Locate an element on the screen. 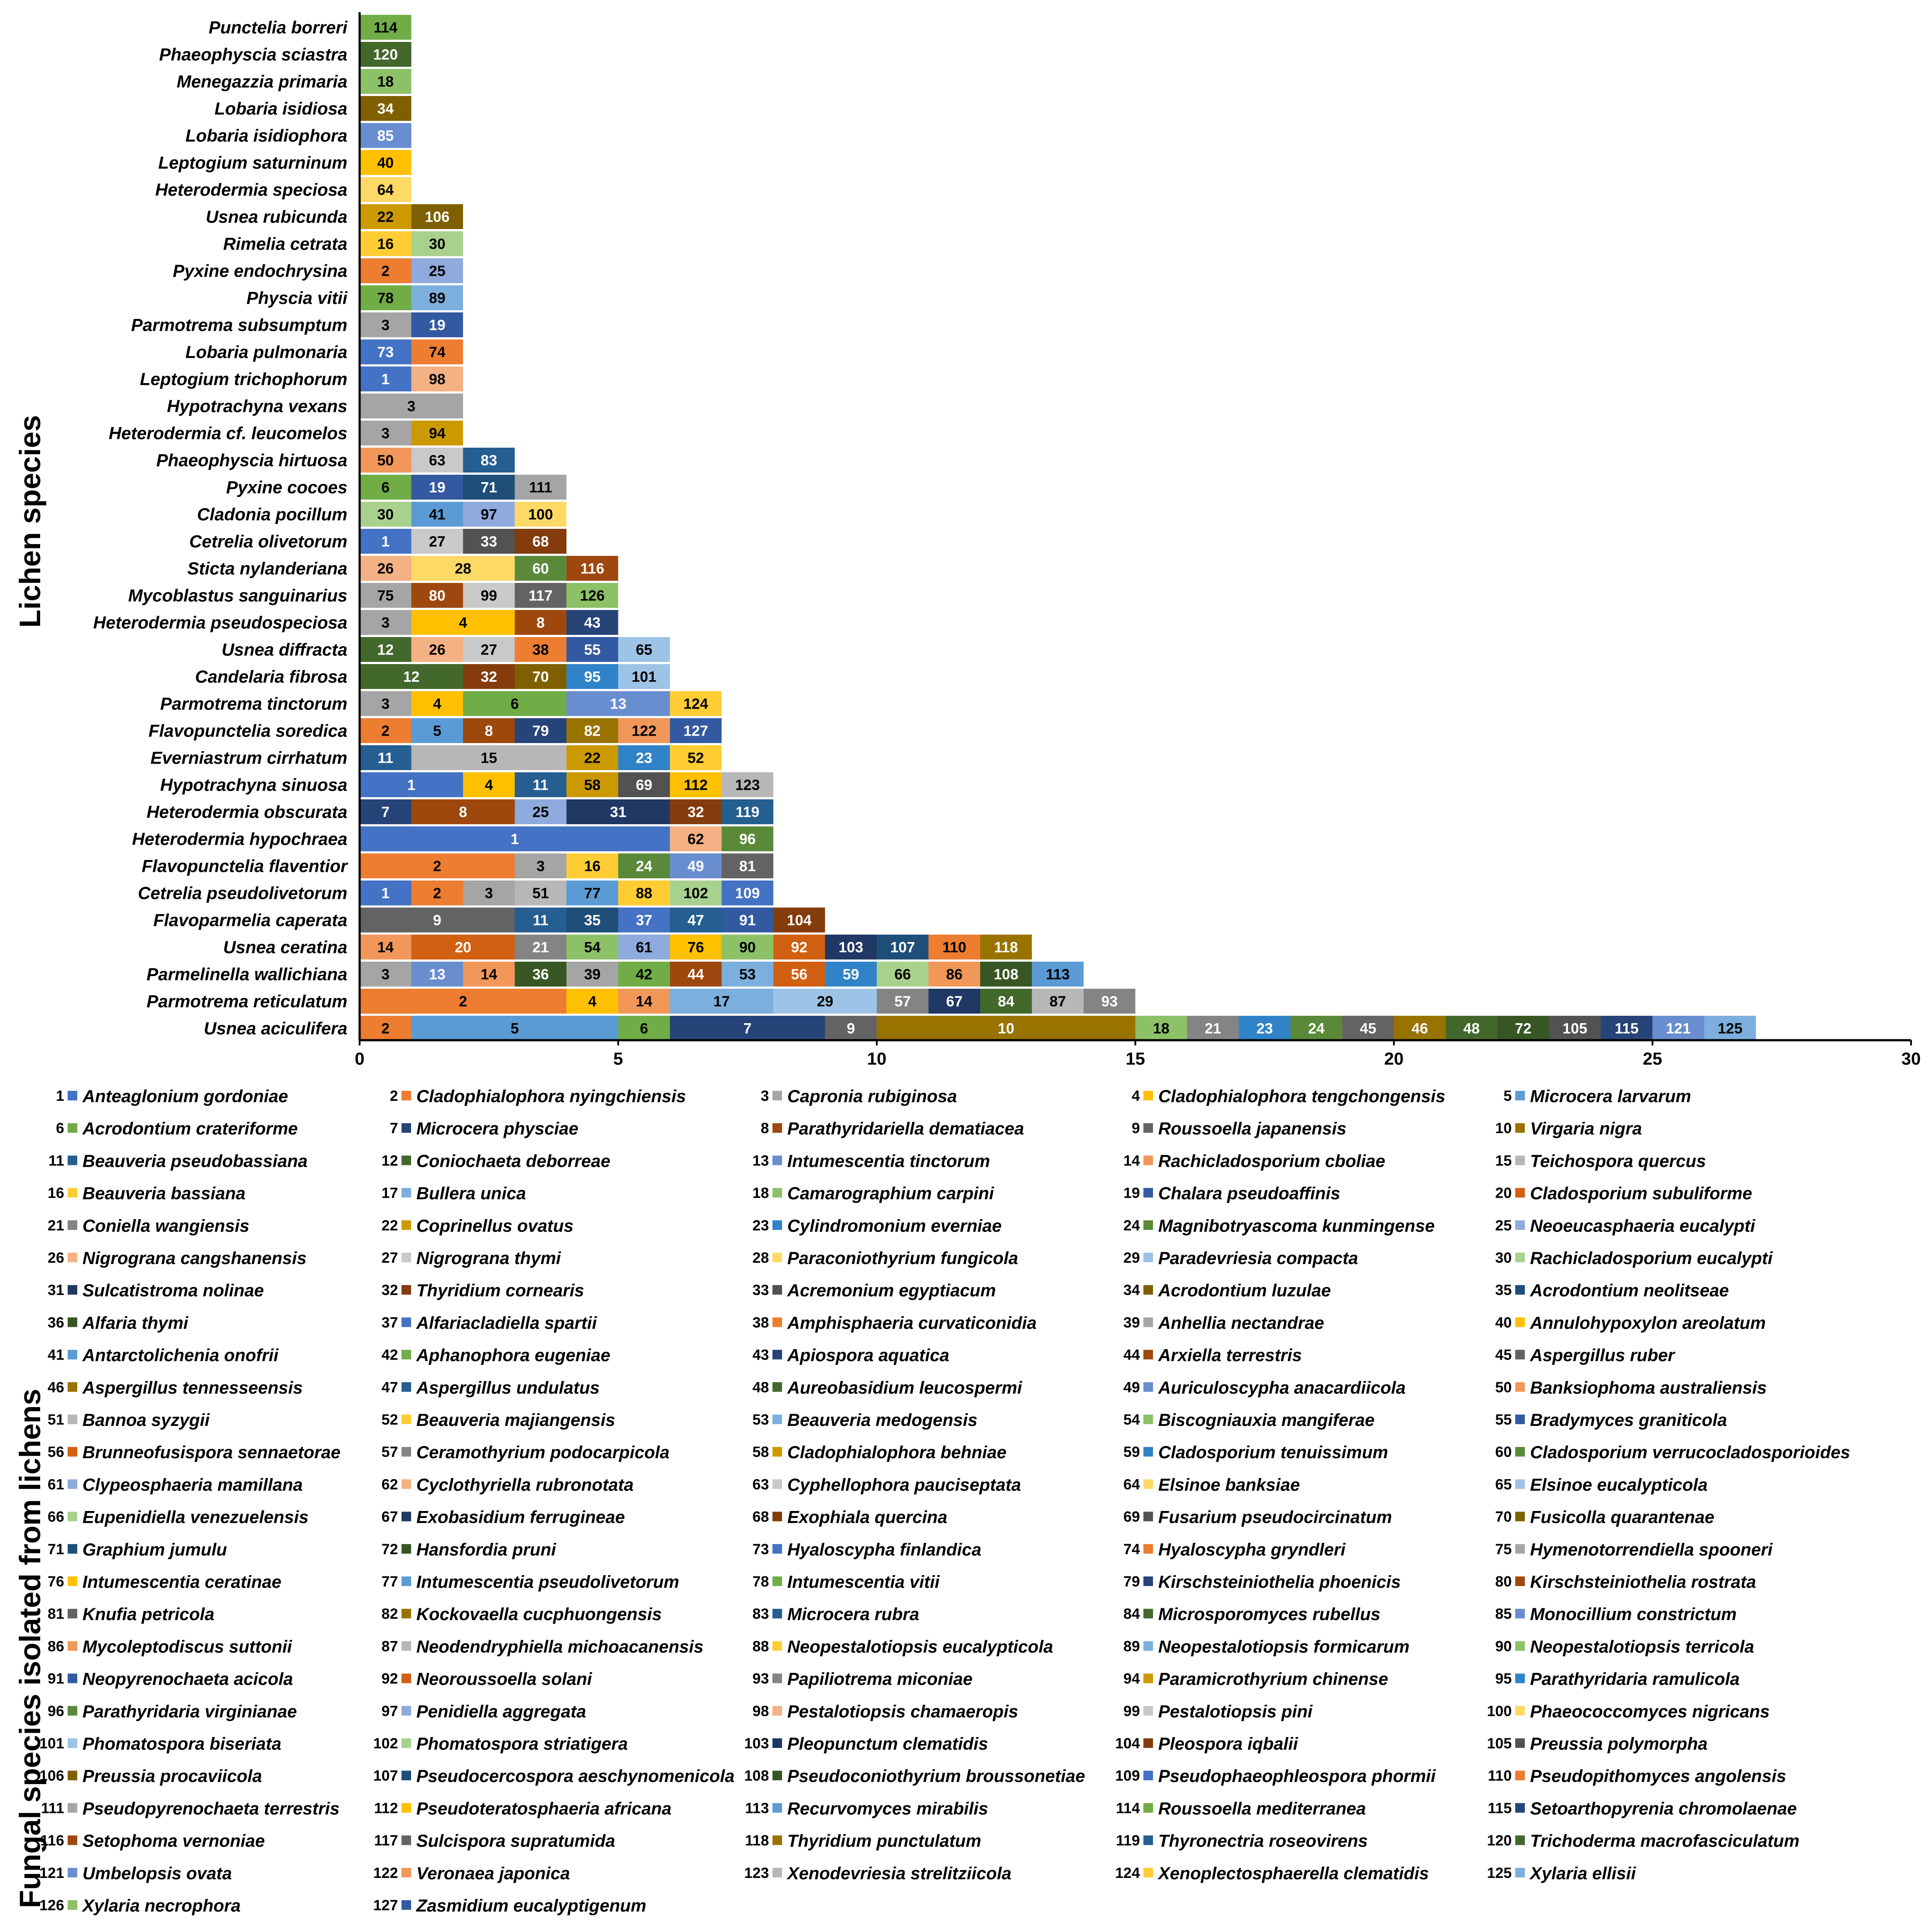 The image size is (1932, 1929). bar-segment-label: 104 is located at coordinates (799, 921).